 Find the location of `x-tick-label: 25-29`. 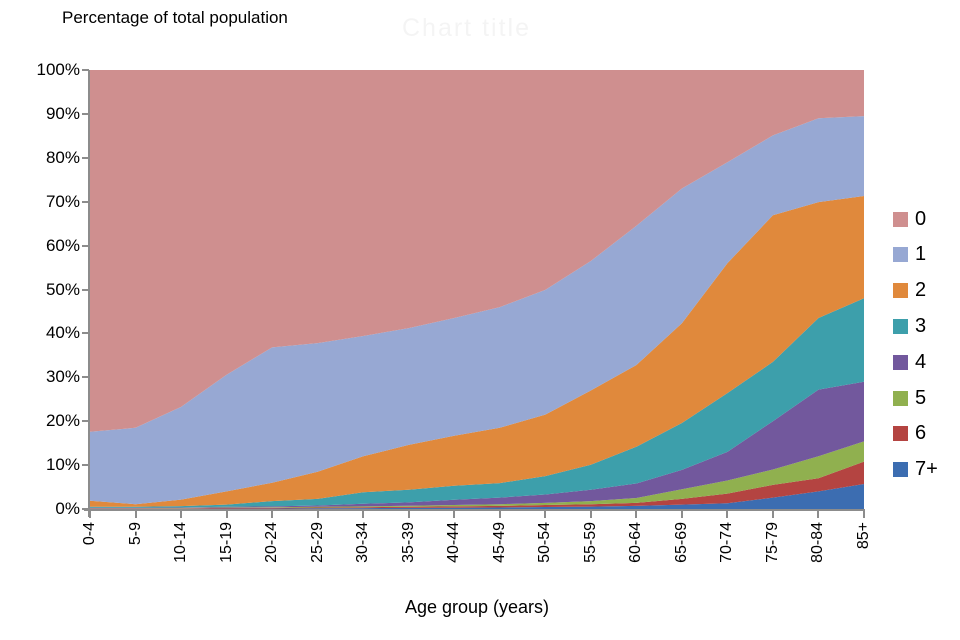

x-tick-label: 25-29 is located at coordinates (317, 542).